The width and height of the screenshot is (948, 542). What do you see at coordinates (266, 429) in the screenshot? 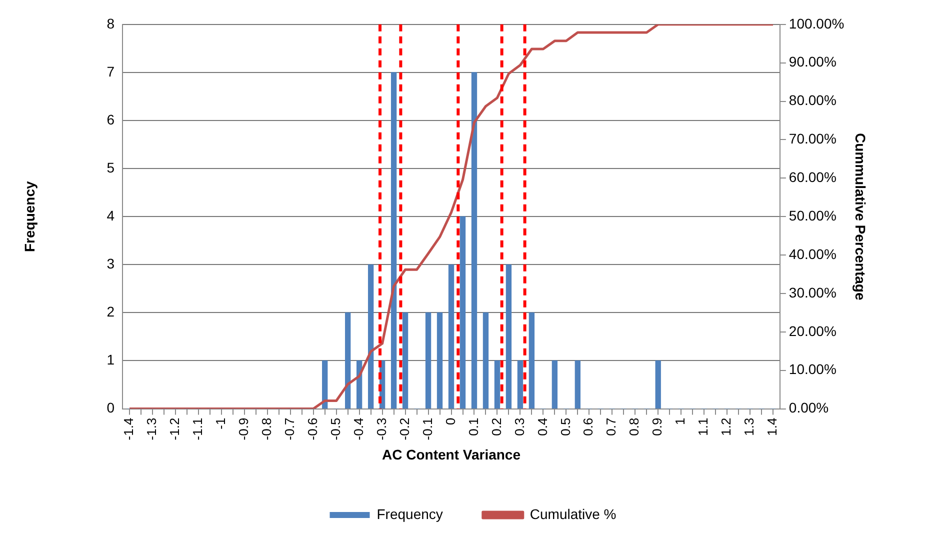
I see `x-tick-label: -0.8` at bounding box center [266, 429].